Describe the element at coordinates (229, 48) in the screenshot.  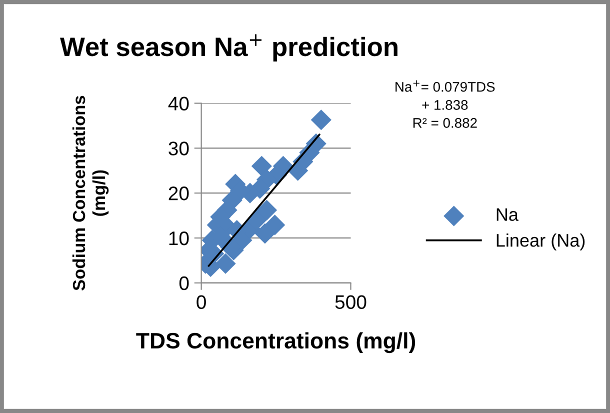
I see `chart-title: Wet season Na$^{+}$ prediction` at that location.